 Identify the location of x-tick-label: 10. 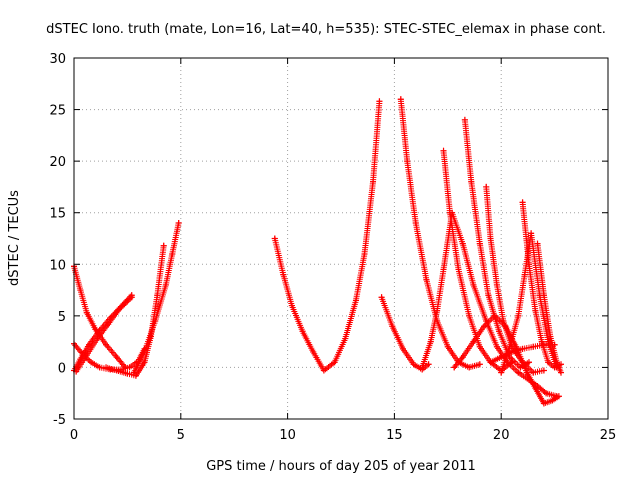
(287, 435).